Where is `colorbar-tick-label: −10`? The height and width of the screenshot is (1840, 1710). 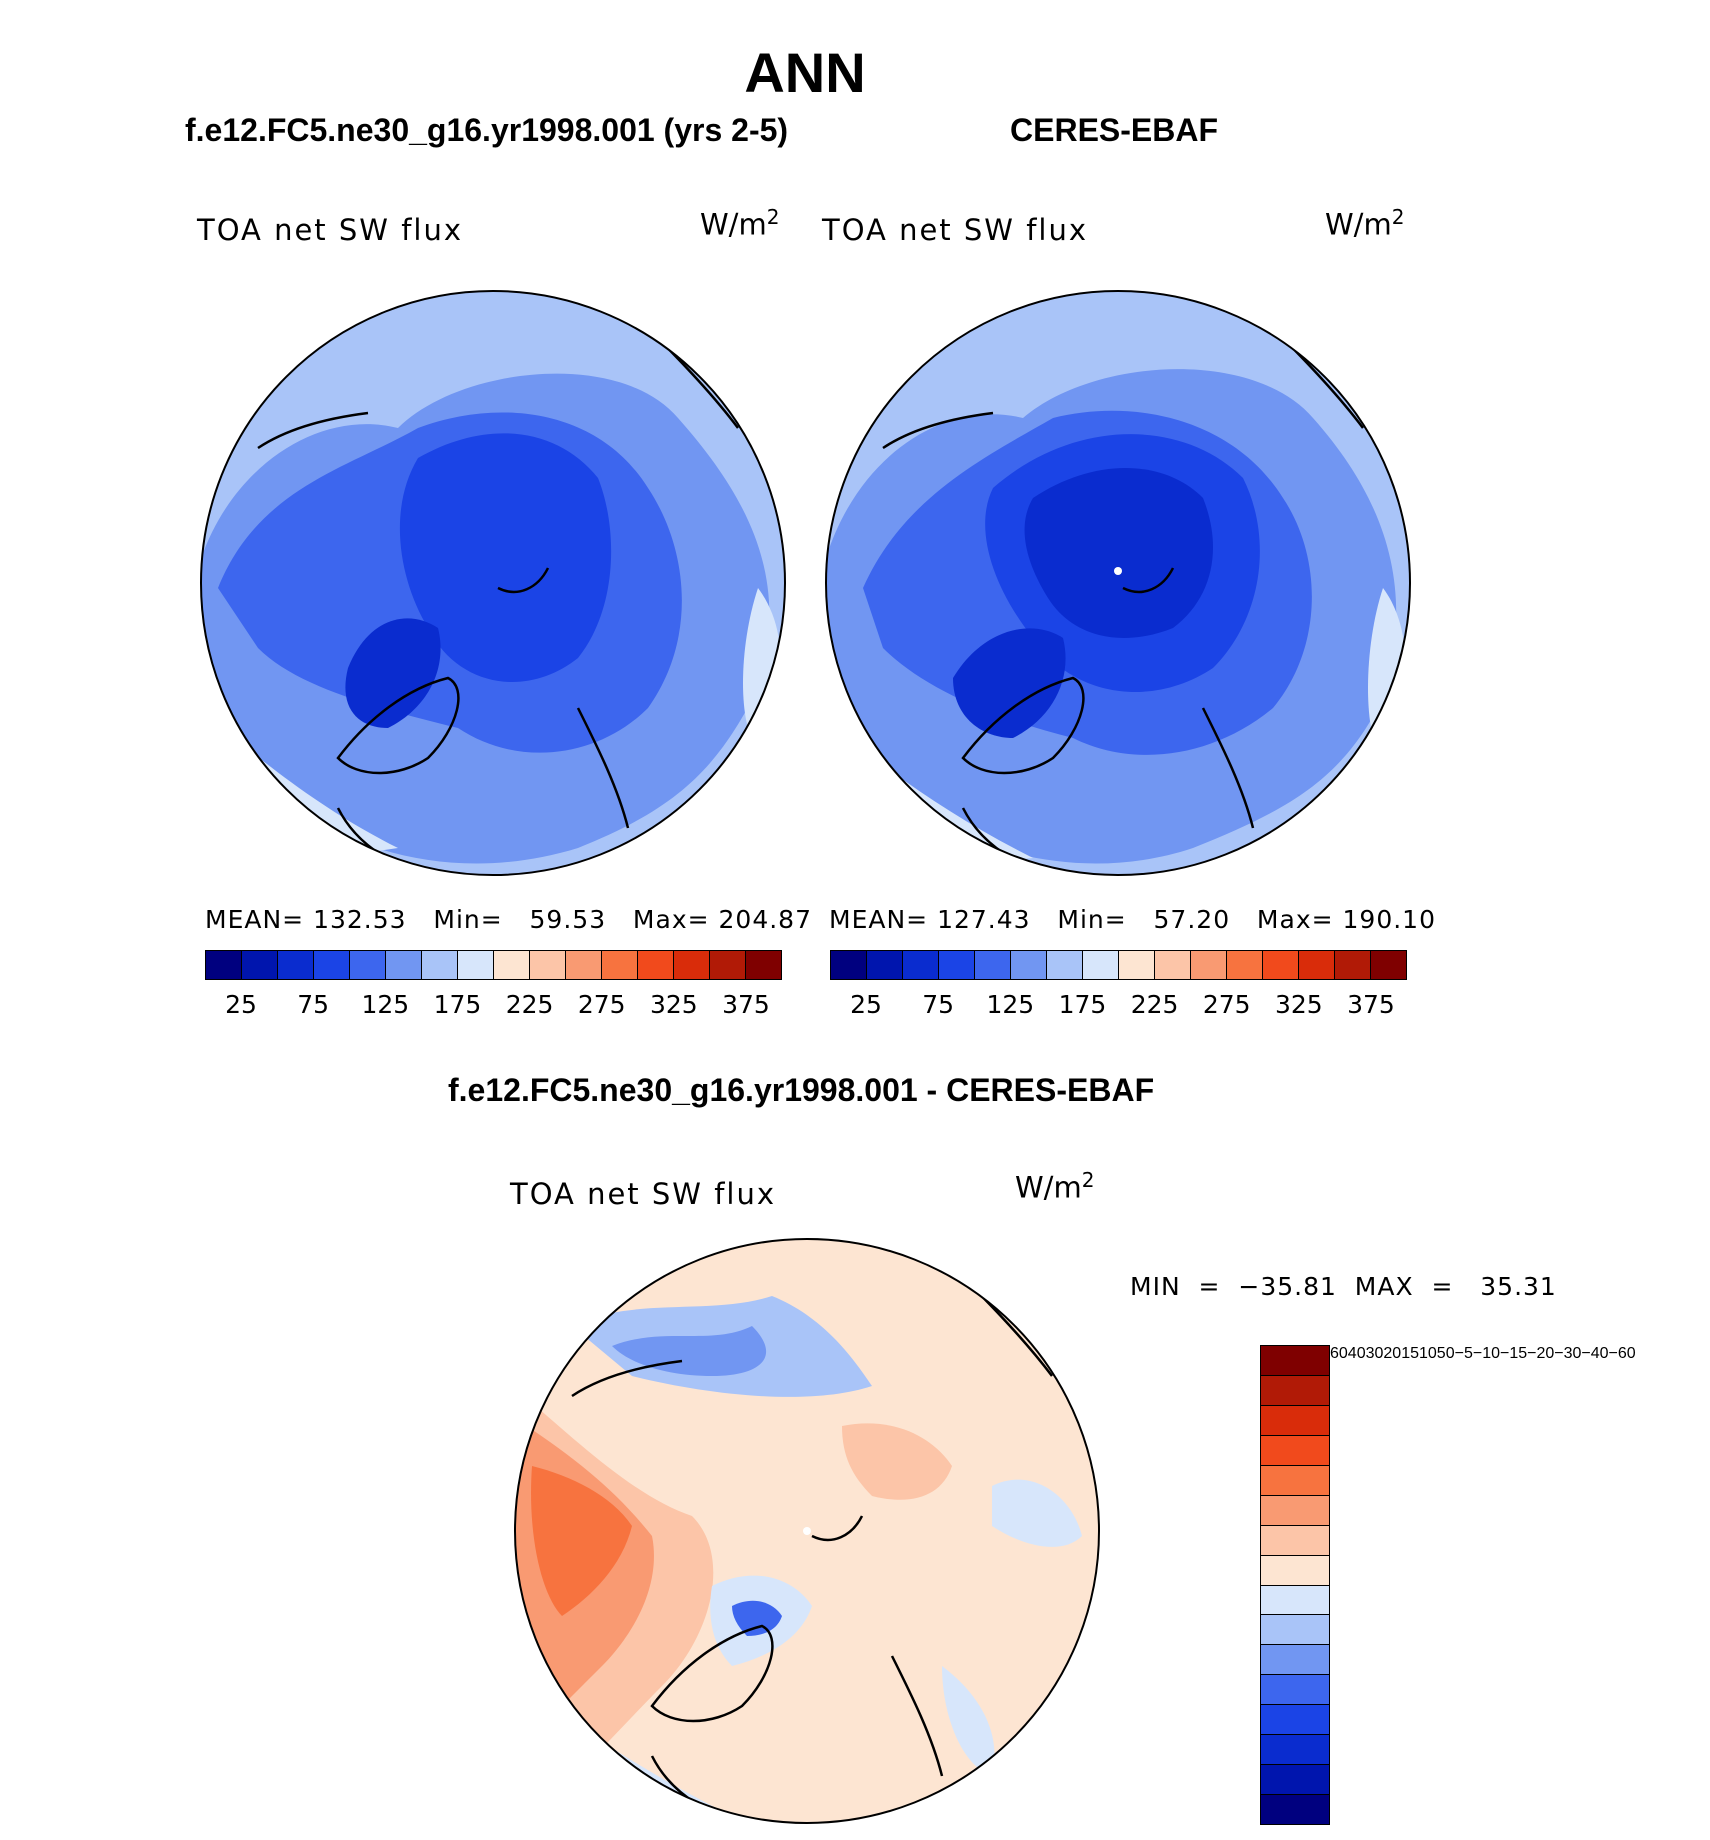
colorbar-tick-label: −10 is located at coordinates (1486, 1353).